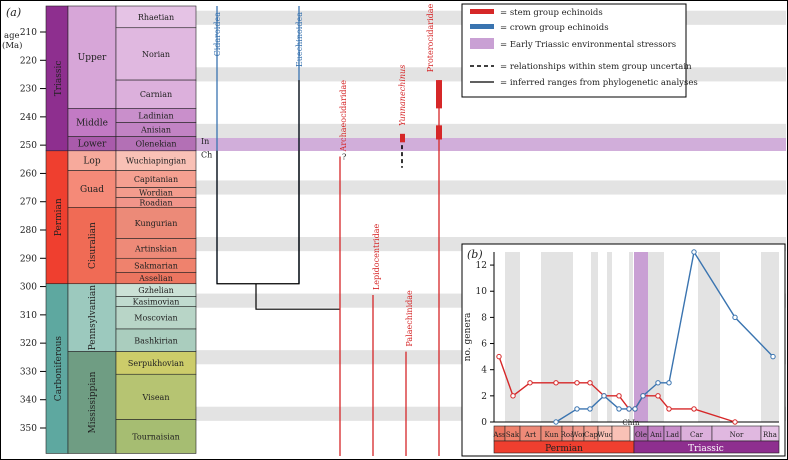 The height and width of the screenshot is (460, 788). I want to click on substage-in: In, so click(205, 141).